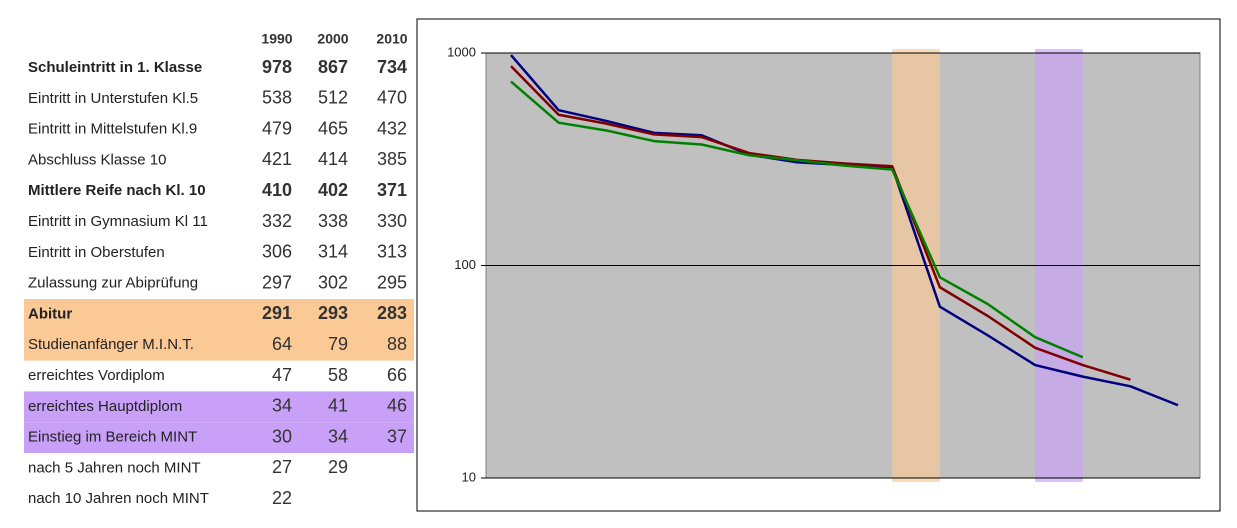 Image resolution: width=1237 pixels, height=528 pixels. I want to click on y-tick-label: 1000, so click(461, 51).